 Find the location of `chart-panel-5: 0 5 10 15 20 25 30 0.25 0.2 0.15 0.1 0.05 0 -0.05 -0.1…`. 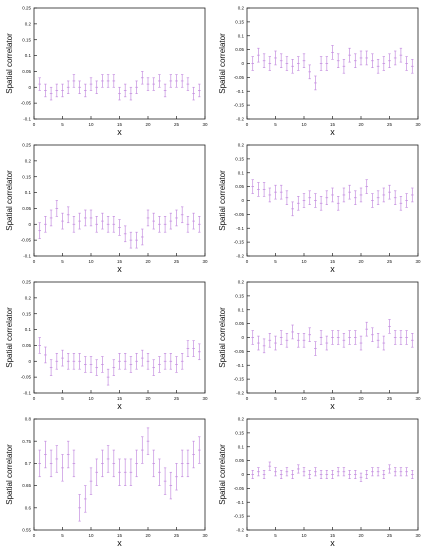

chart-panel-5: 0 5 10 15 20 25 30 0.25 0.2 0.15 0.1 0.05 0 -0.05 -0.1… is located at coordinates (106, 342).